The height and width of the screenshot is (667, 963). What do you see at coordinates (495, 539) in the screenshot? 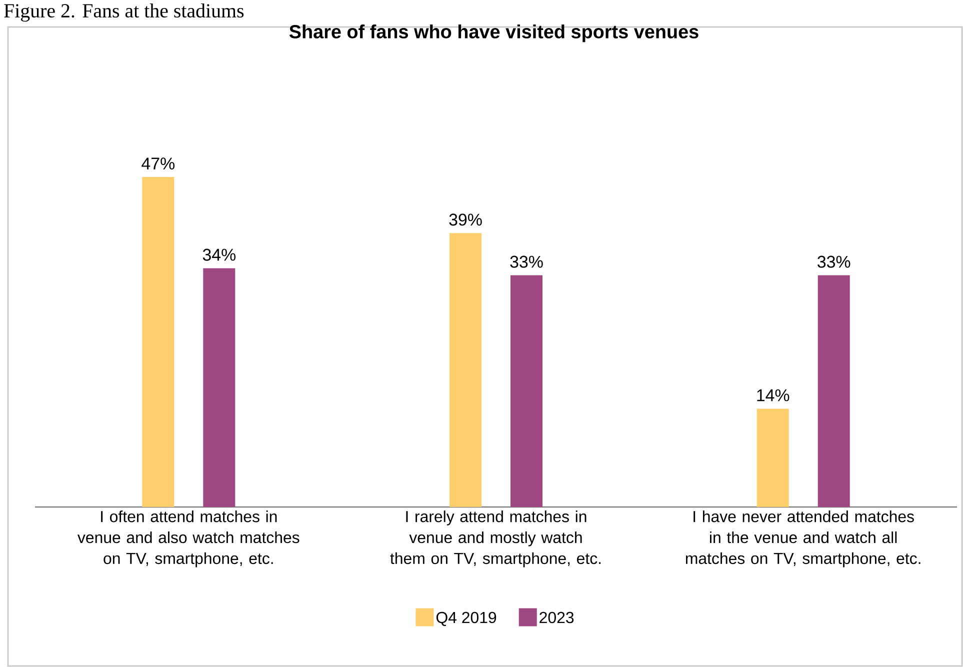
I see `x-tick-label: I rarely attend matches in venue and mostly watch them on TV, smartphone, etc.` at bounding box center [495, 539].